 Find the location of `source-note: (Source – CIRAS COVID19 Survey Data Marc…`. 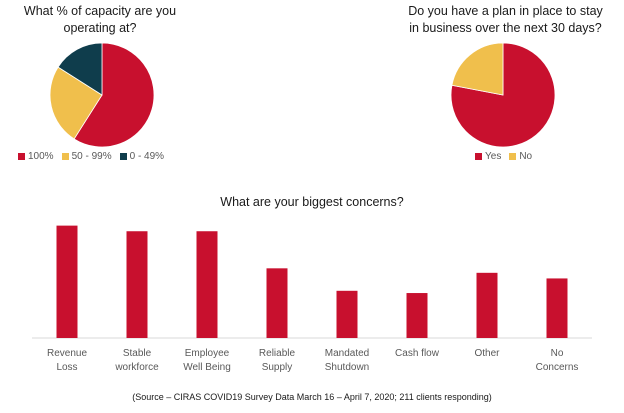

source-note: (Source – CIRAS COVID19 Survey Data Marc… is located at coordinates (312, 397).